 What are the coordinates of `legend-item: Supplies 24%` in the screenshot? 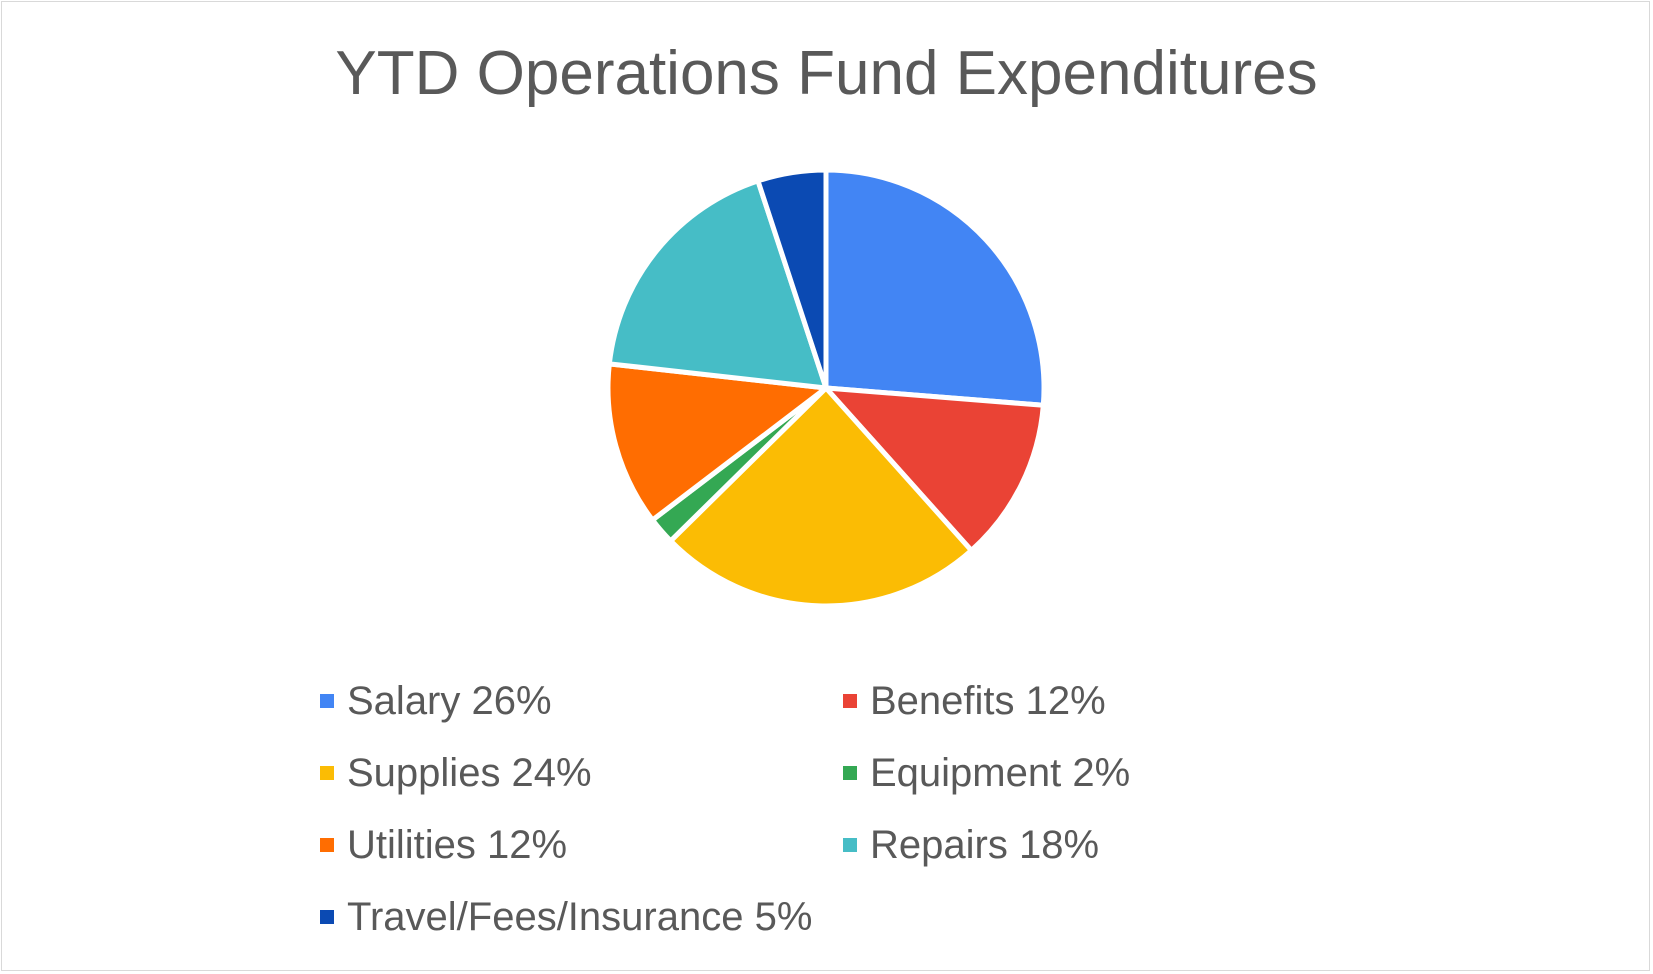 It's located at (581, 773).